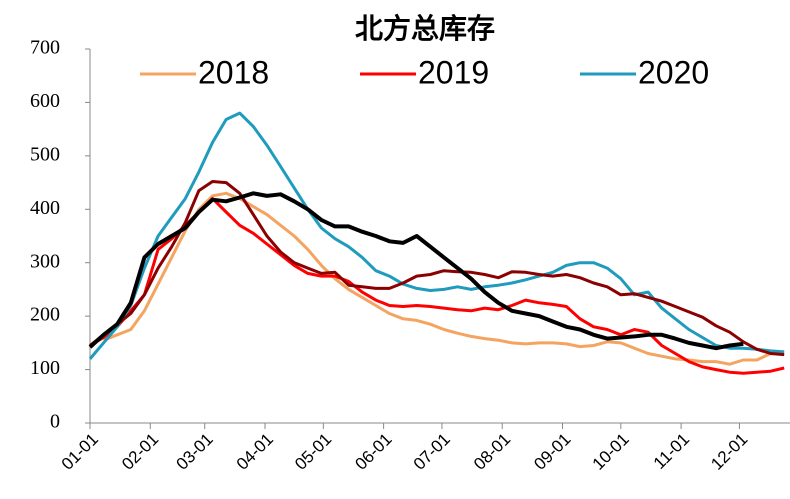 Image resolution: width=790 pixels, height=499 pixels. What do you see at coordinates (45, 154) in the screenshot?
I see `y-tick-label: 500` at bounding box center [45, 154].